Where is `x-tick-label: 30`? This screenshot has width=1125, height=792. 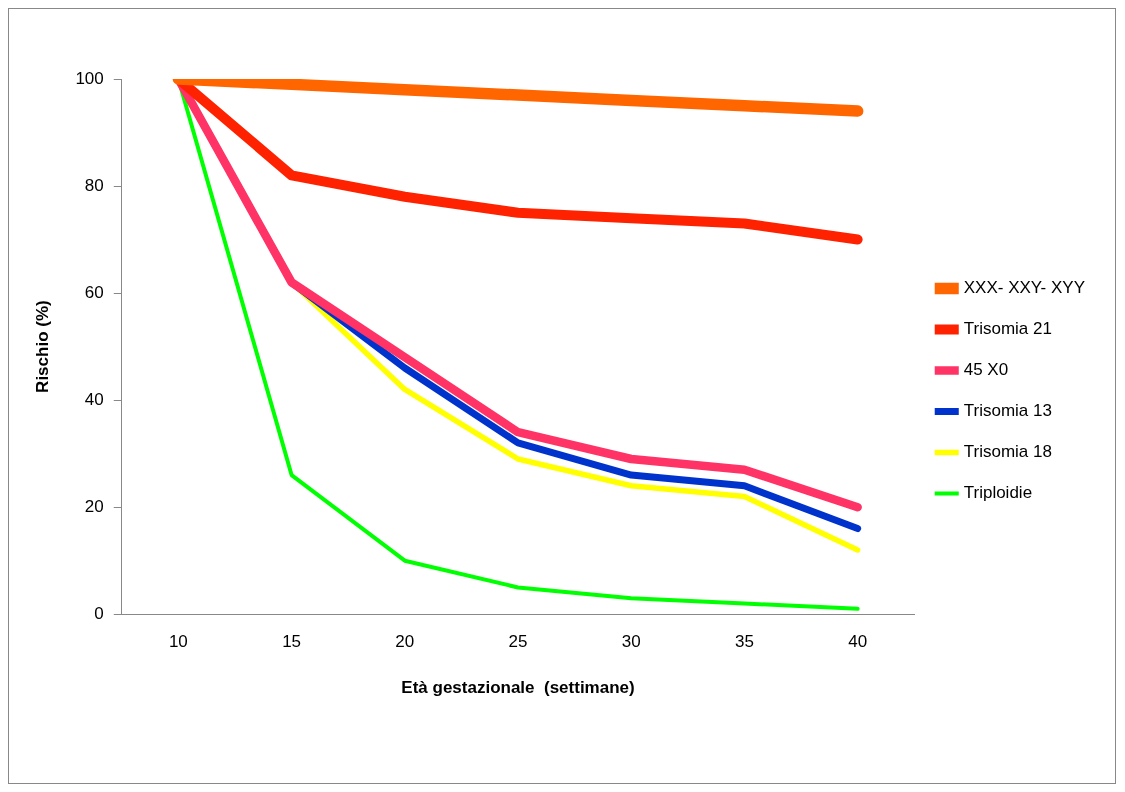 x-tick-label: 30 is located at coordinates (631, 642).